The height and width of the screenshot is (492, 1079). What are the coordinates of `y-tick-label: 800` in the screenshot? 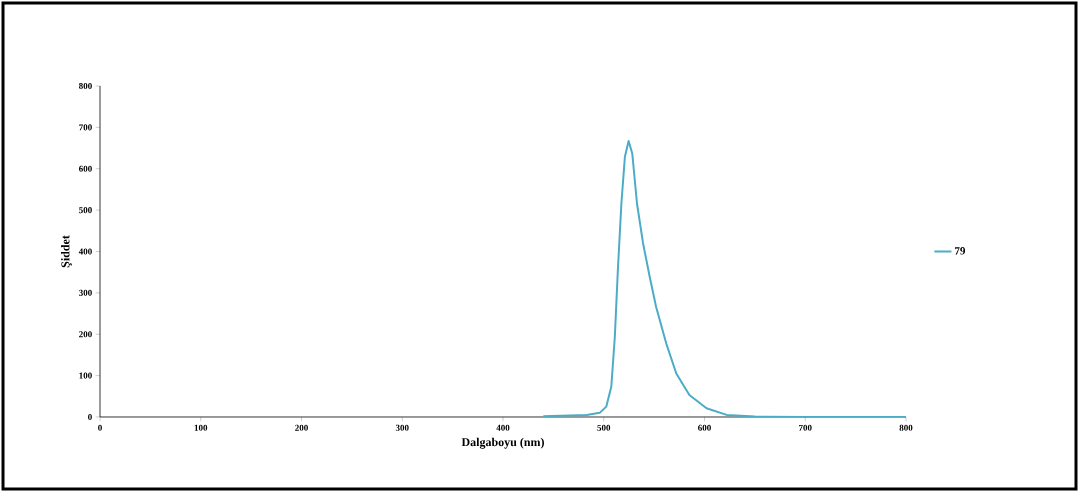 It's located at (85, 86).